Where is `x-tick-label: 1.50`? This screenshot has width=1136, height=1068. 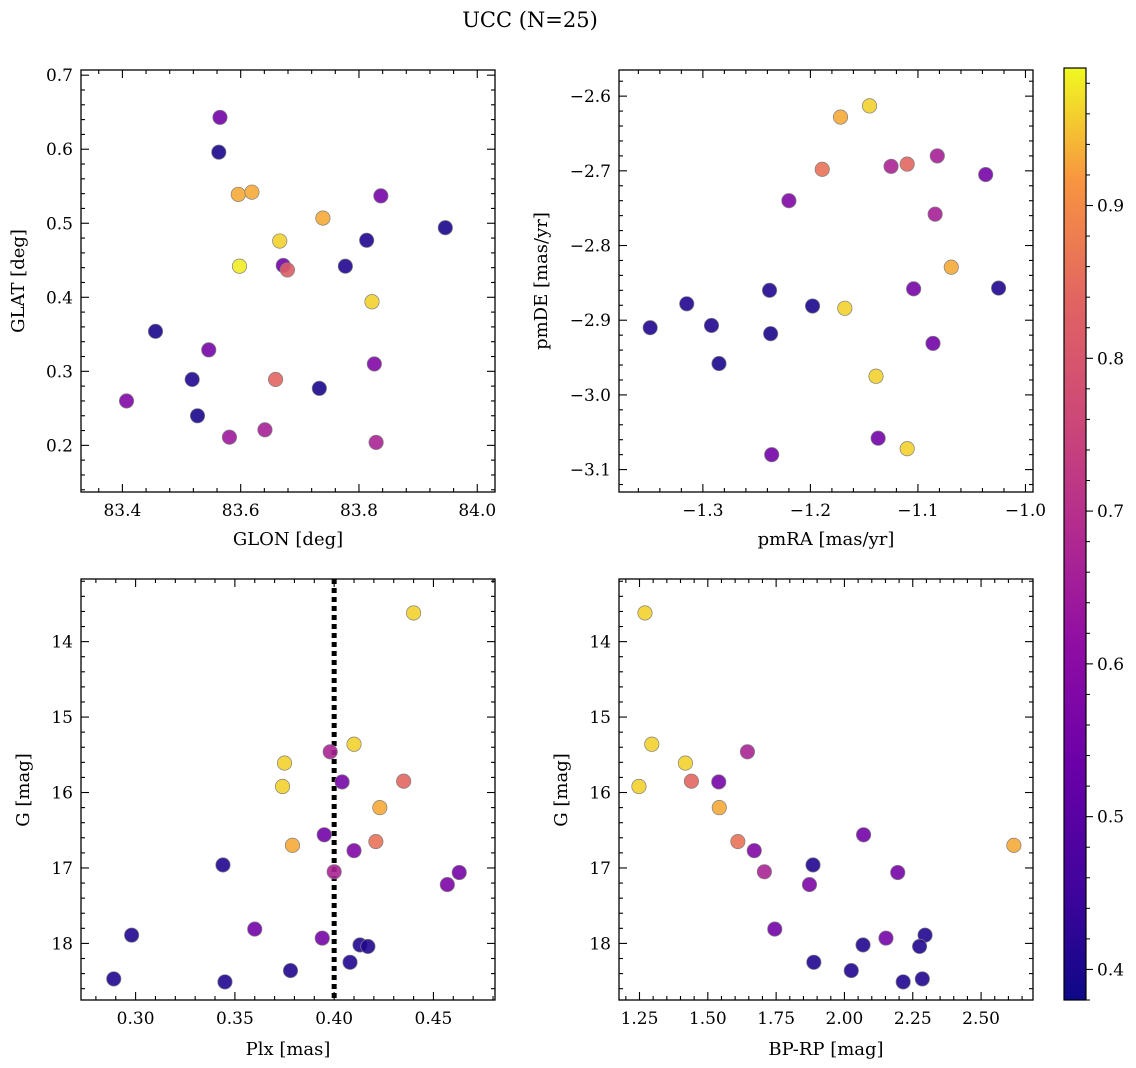 x-tick-label: 1.50 is located at coordinates (708, 1019).